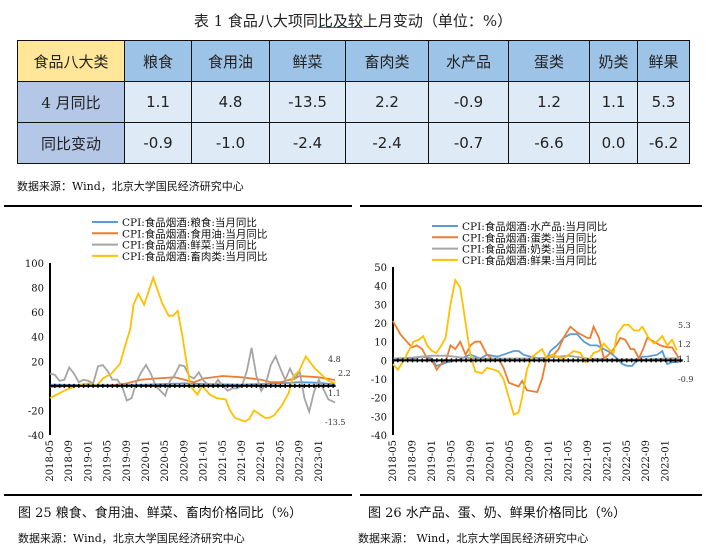 The height and width of the screenshot is (553, 706). I want to click on legend-label: CPI:食品烟酒:食用油:当月同比, so click(194, 233).